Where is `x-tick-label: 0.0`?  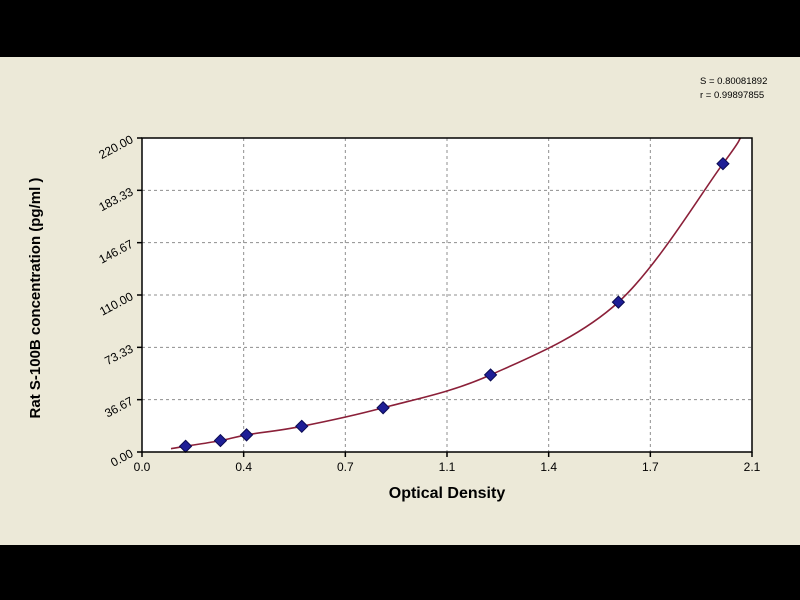 x-tick-label: 0.0 is located at coordinates (142, 467).